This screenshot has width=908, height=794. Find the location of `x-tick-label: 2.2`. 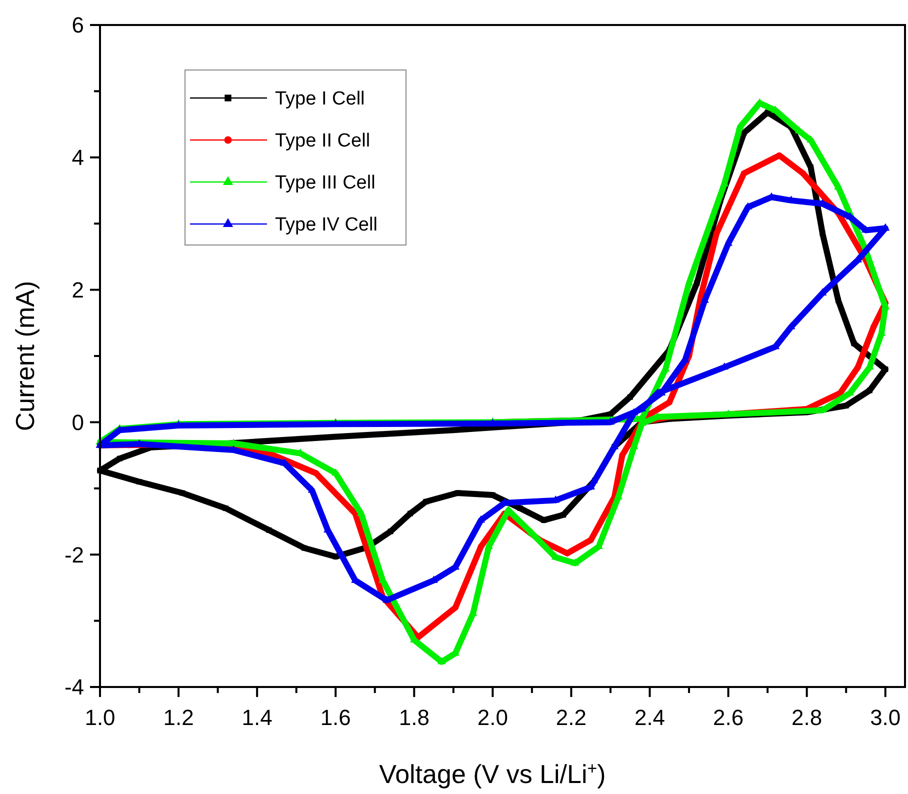

x-tick-label: 2.2 is located at coordinates (571, 717).